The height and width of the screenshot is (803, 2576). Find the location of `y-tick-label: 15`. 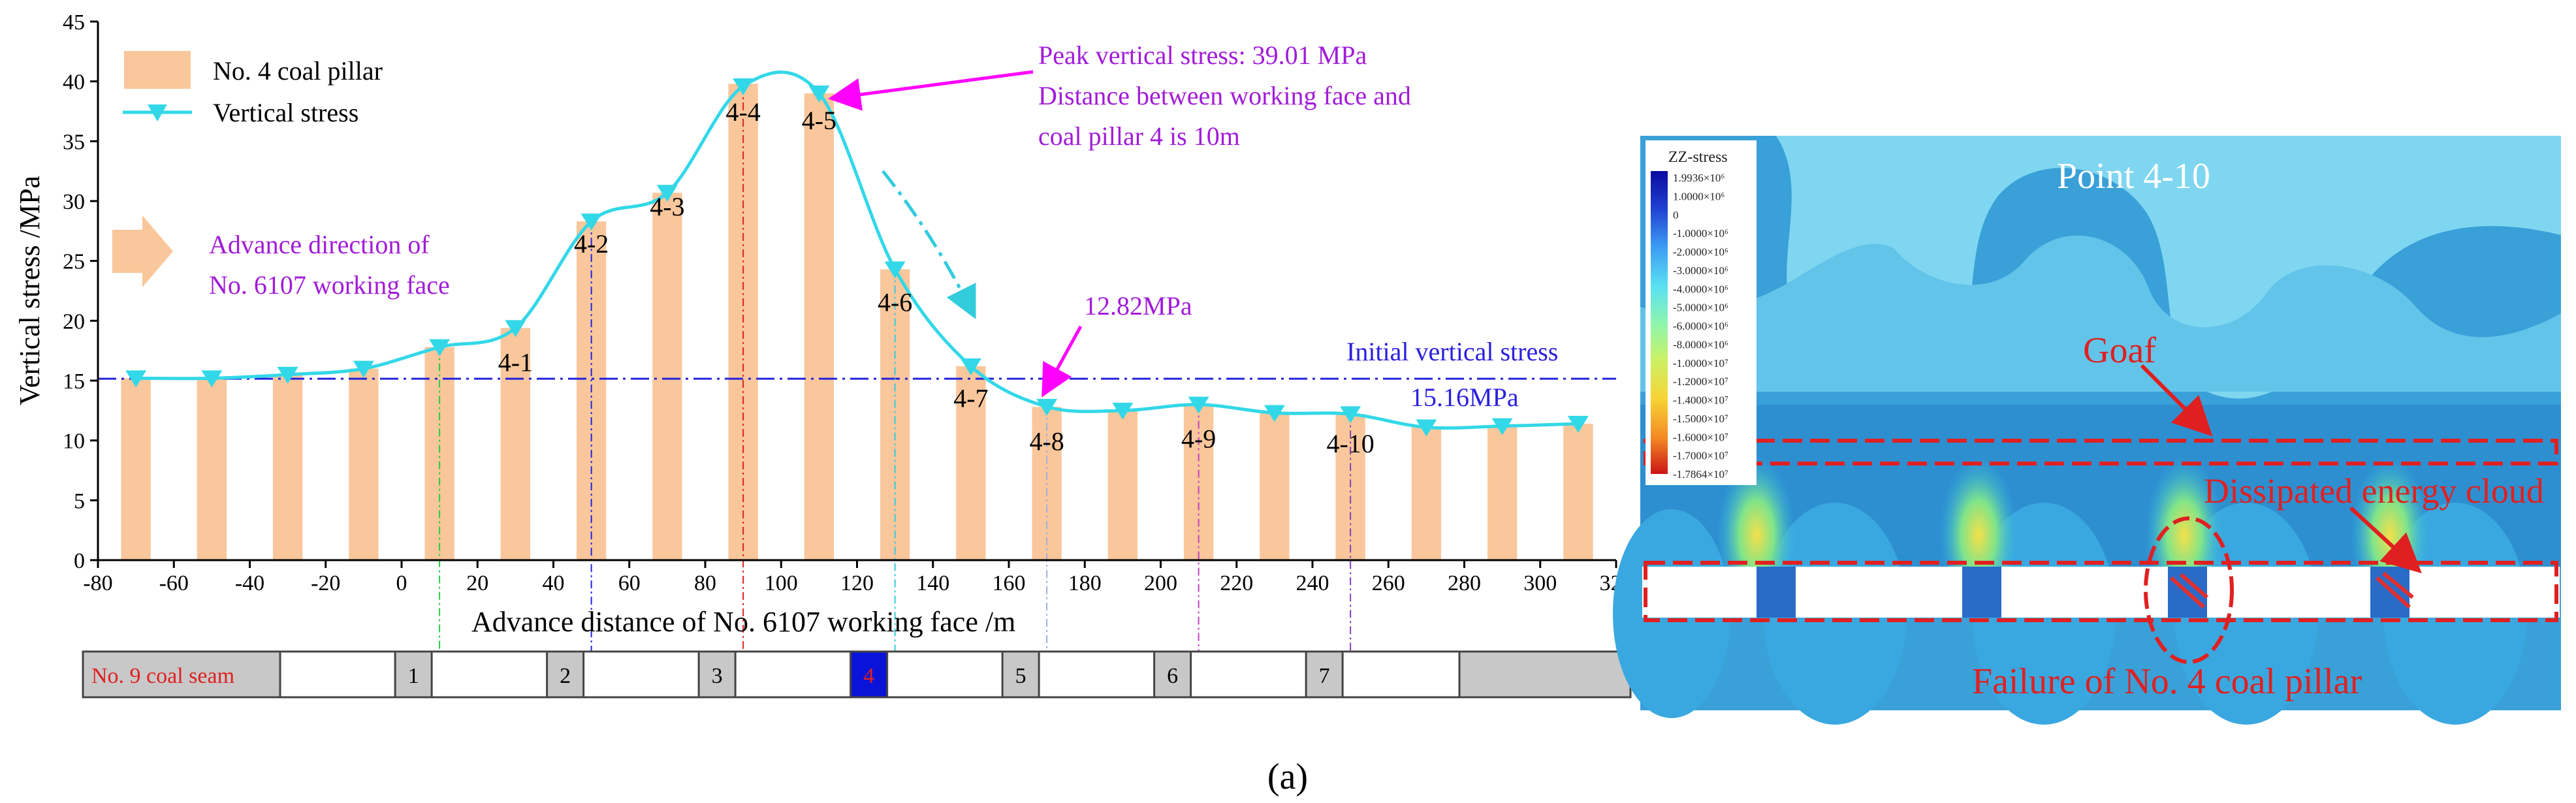

y-tick-label: 15 is located at coordinates (74, 382).